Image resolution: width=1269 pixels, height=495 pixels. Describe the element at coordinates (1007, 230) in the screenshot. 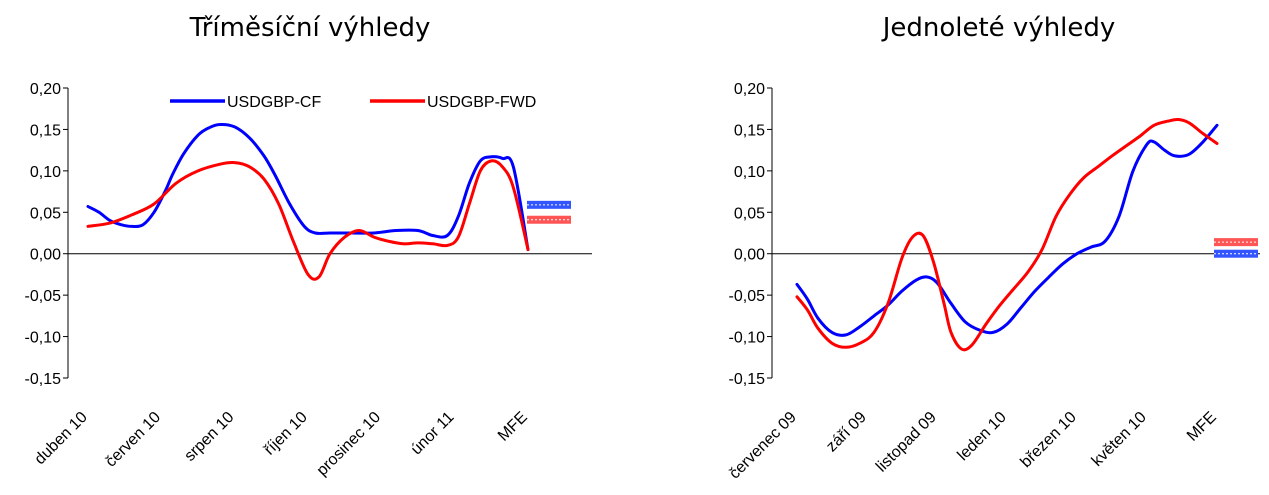

I see `series-line-USDGBP-CF` at that location.